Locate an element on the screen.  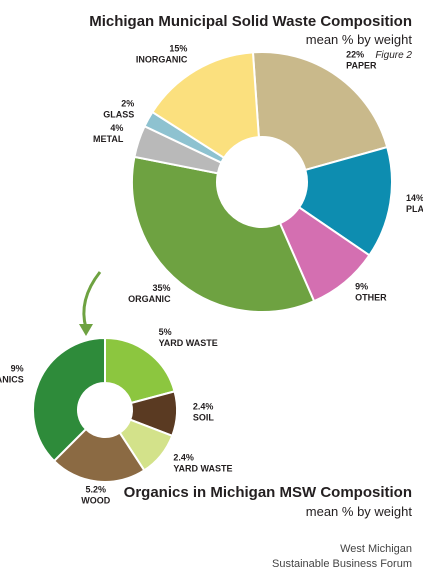
value-label: 5% is located at coordinates (165, 332).